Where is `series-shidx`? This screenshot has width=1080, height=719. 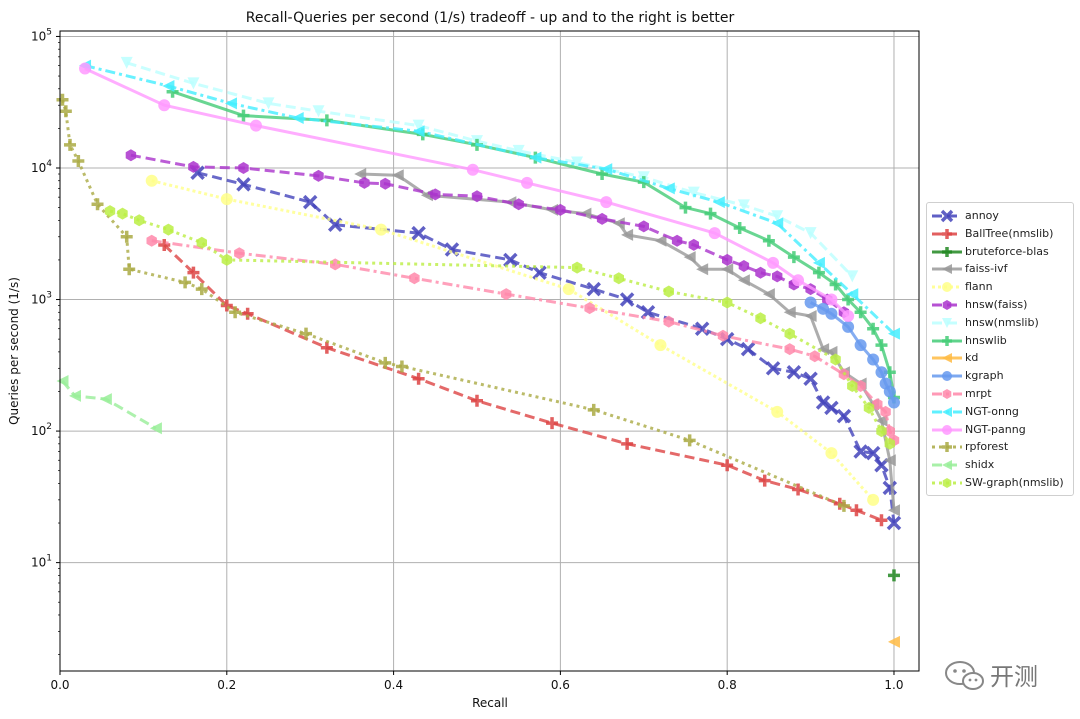
series-shidx is located at coordinates (109, 405).